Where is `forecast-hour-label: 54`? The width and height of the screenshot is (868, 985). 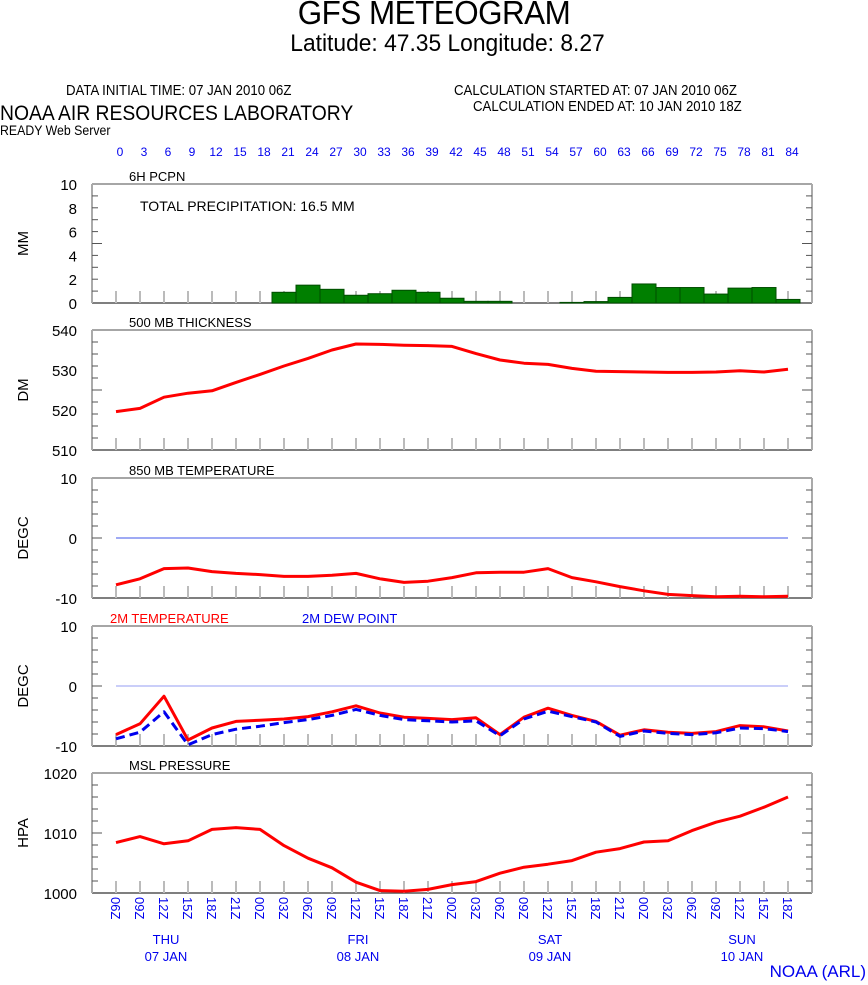 forecast-hour-label: 54 is located at coordinates (552, 152).